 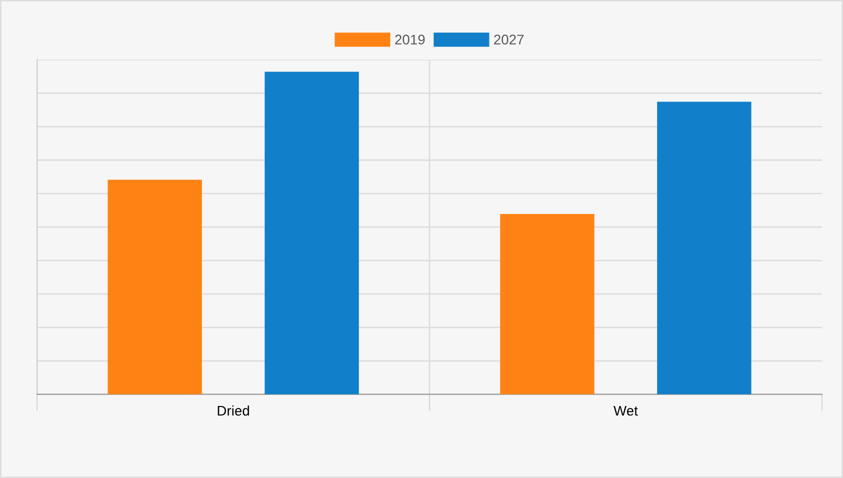 What do you see at coordinates (626, 411) in the screenshot?
I see `x-tick-label: Wet` at bounding box center [626, 411].